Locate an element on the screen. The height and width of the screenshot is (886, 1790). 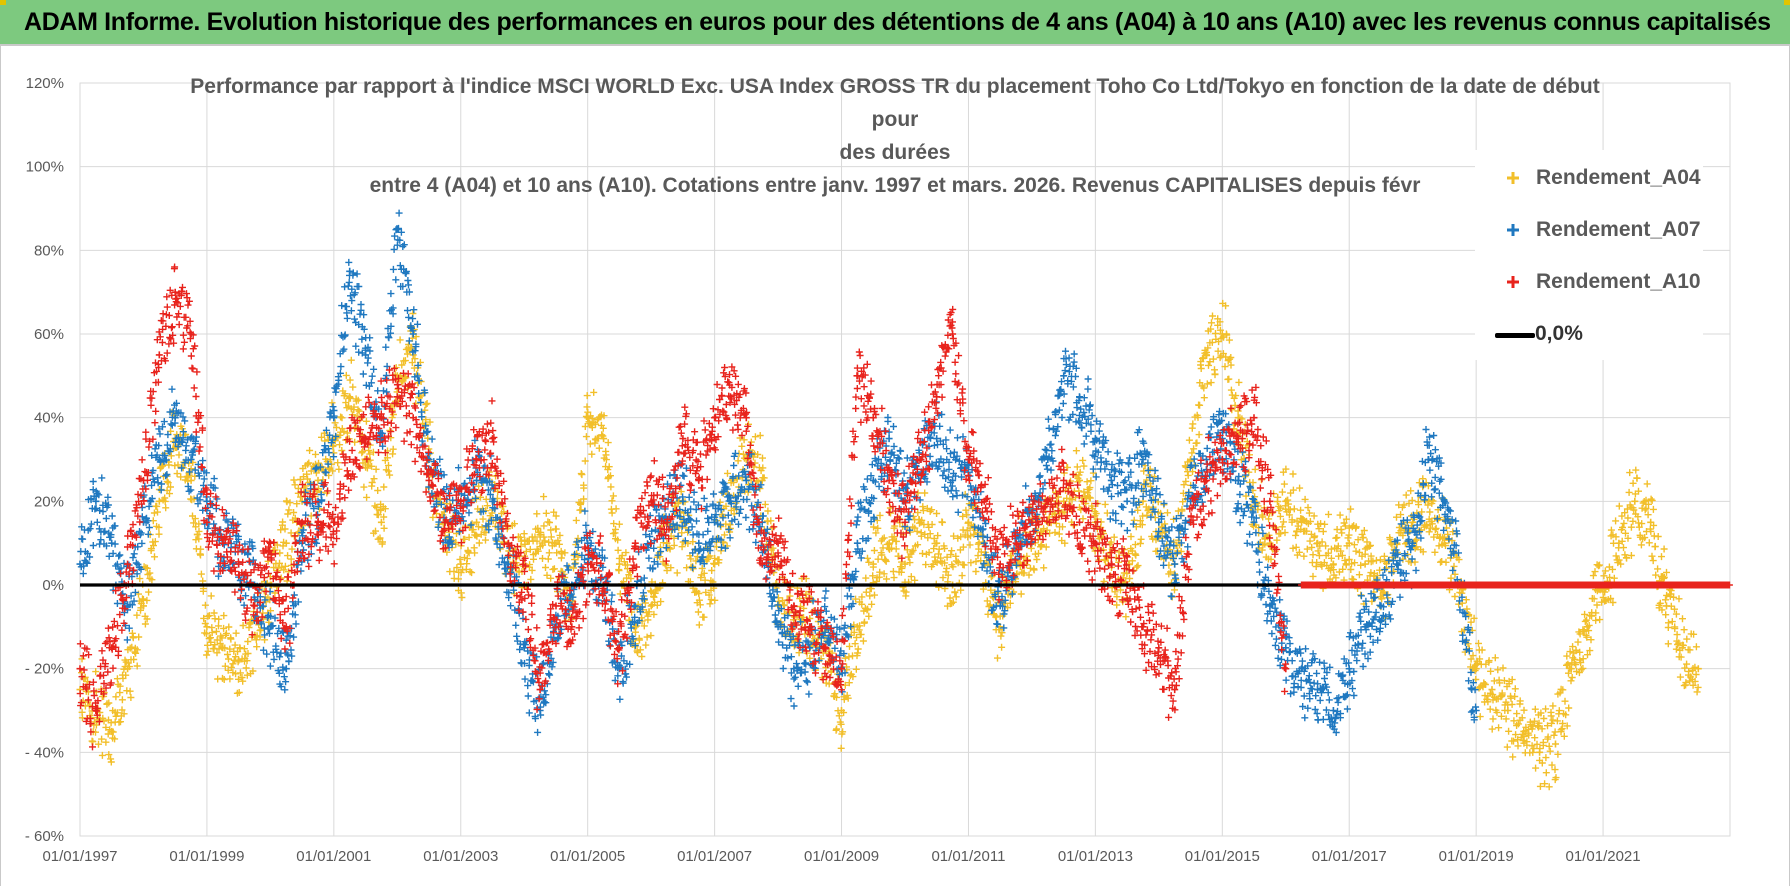
legend-label-a04: Rendement_A04 is located at coordinates (1618, 177).